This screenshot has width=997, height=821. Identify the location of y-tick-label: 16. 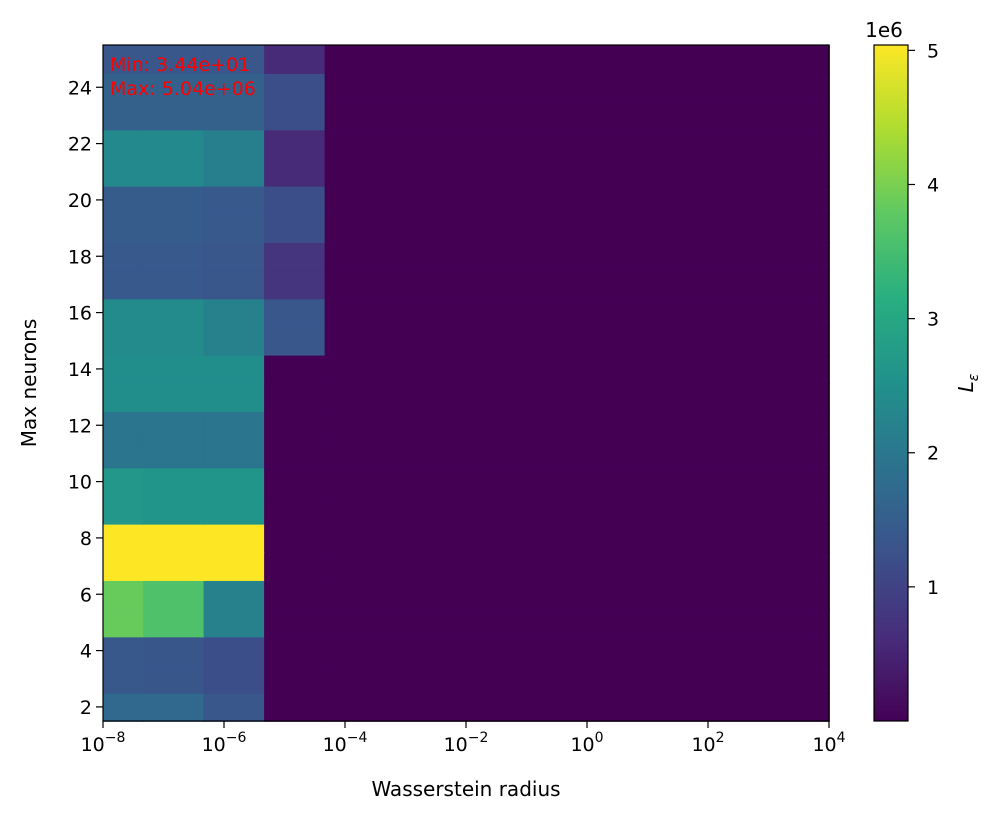
(80, 314).